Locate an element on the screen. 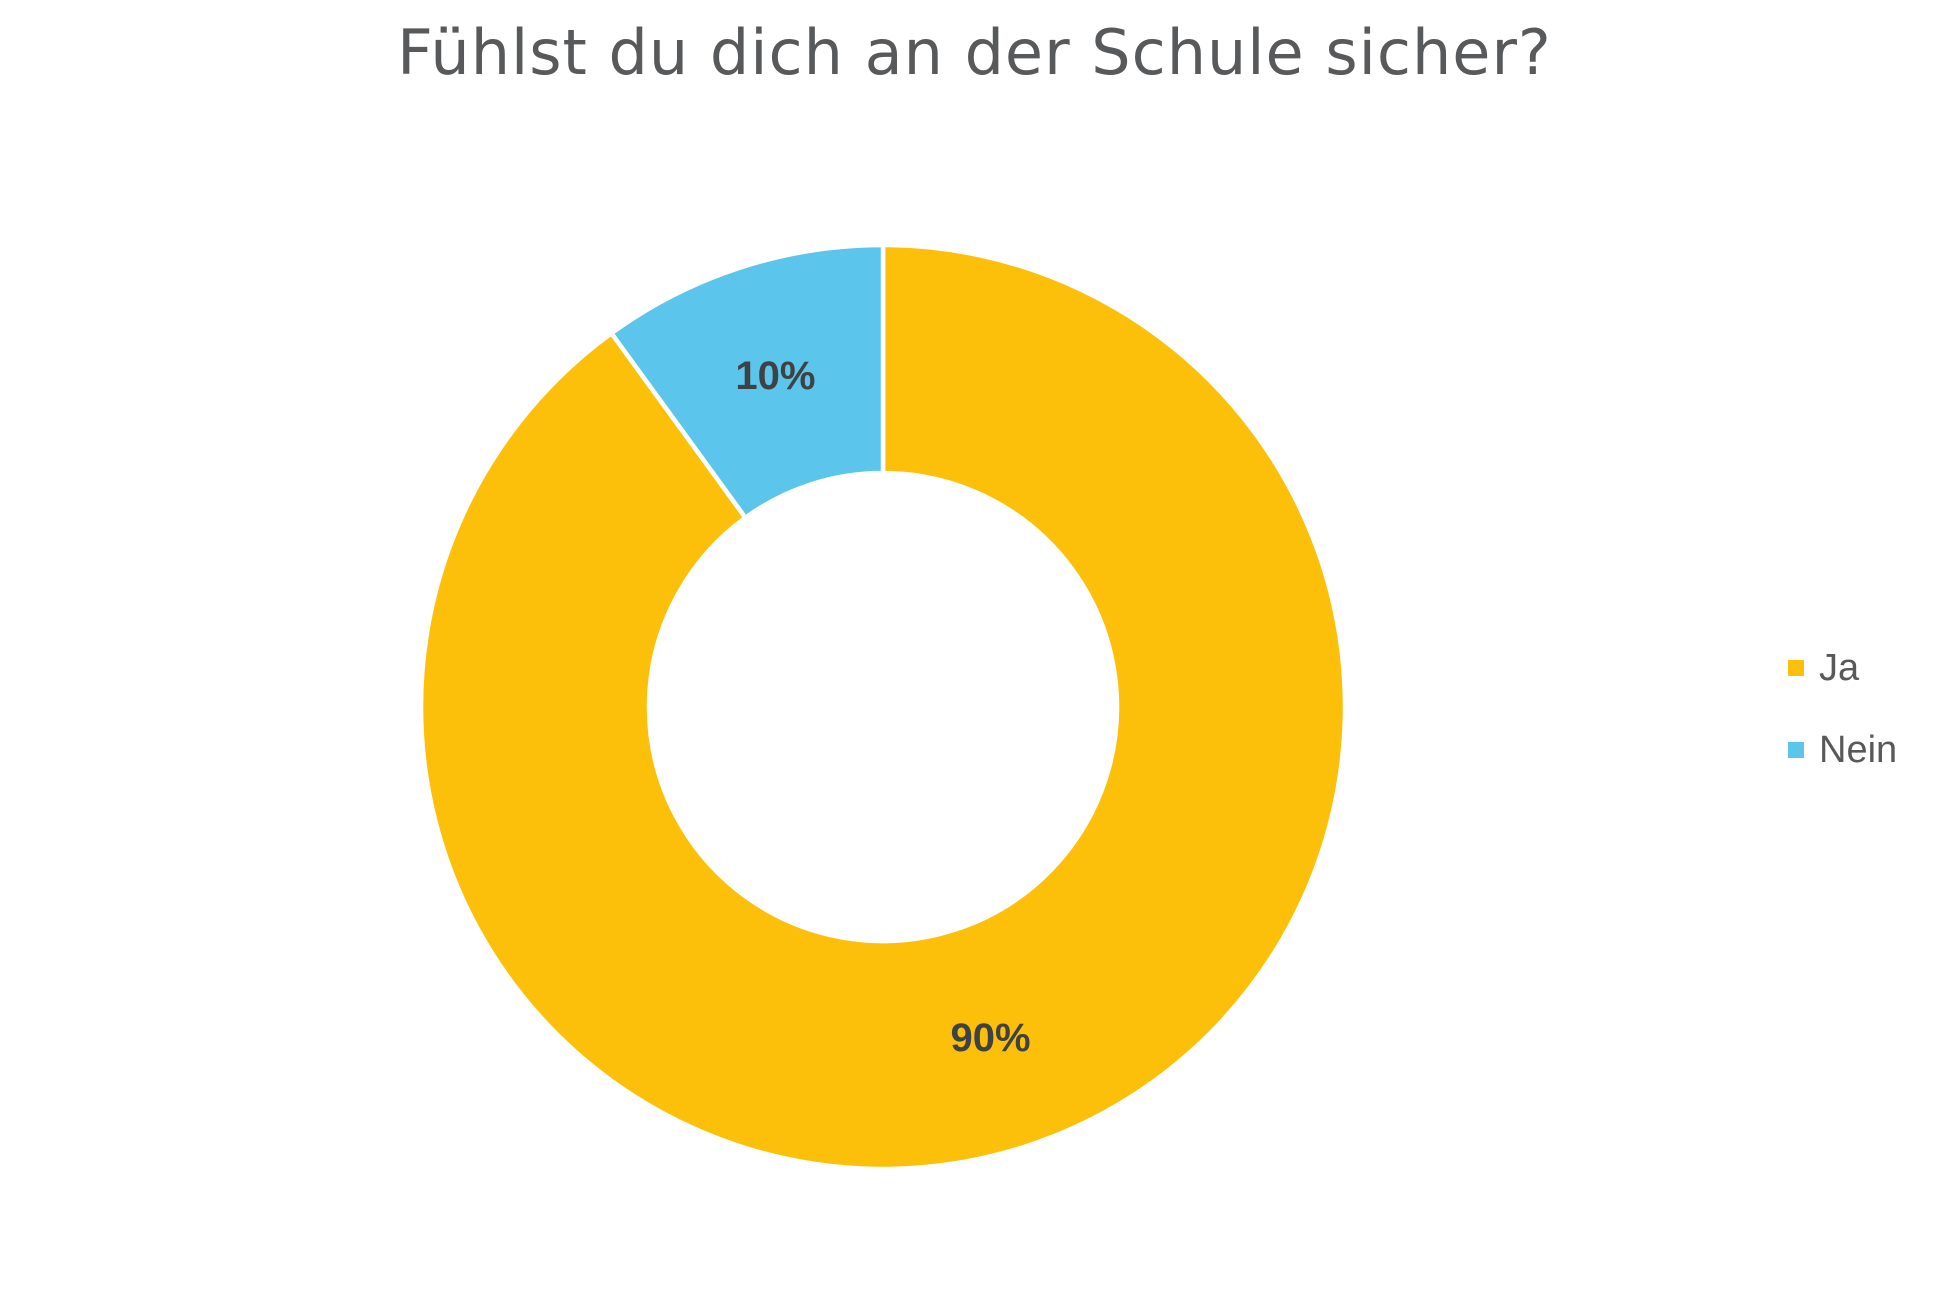 This screenshot has height=1299, width=1949. slice-label-nein: 10% is located at coordinates (775, 376).